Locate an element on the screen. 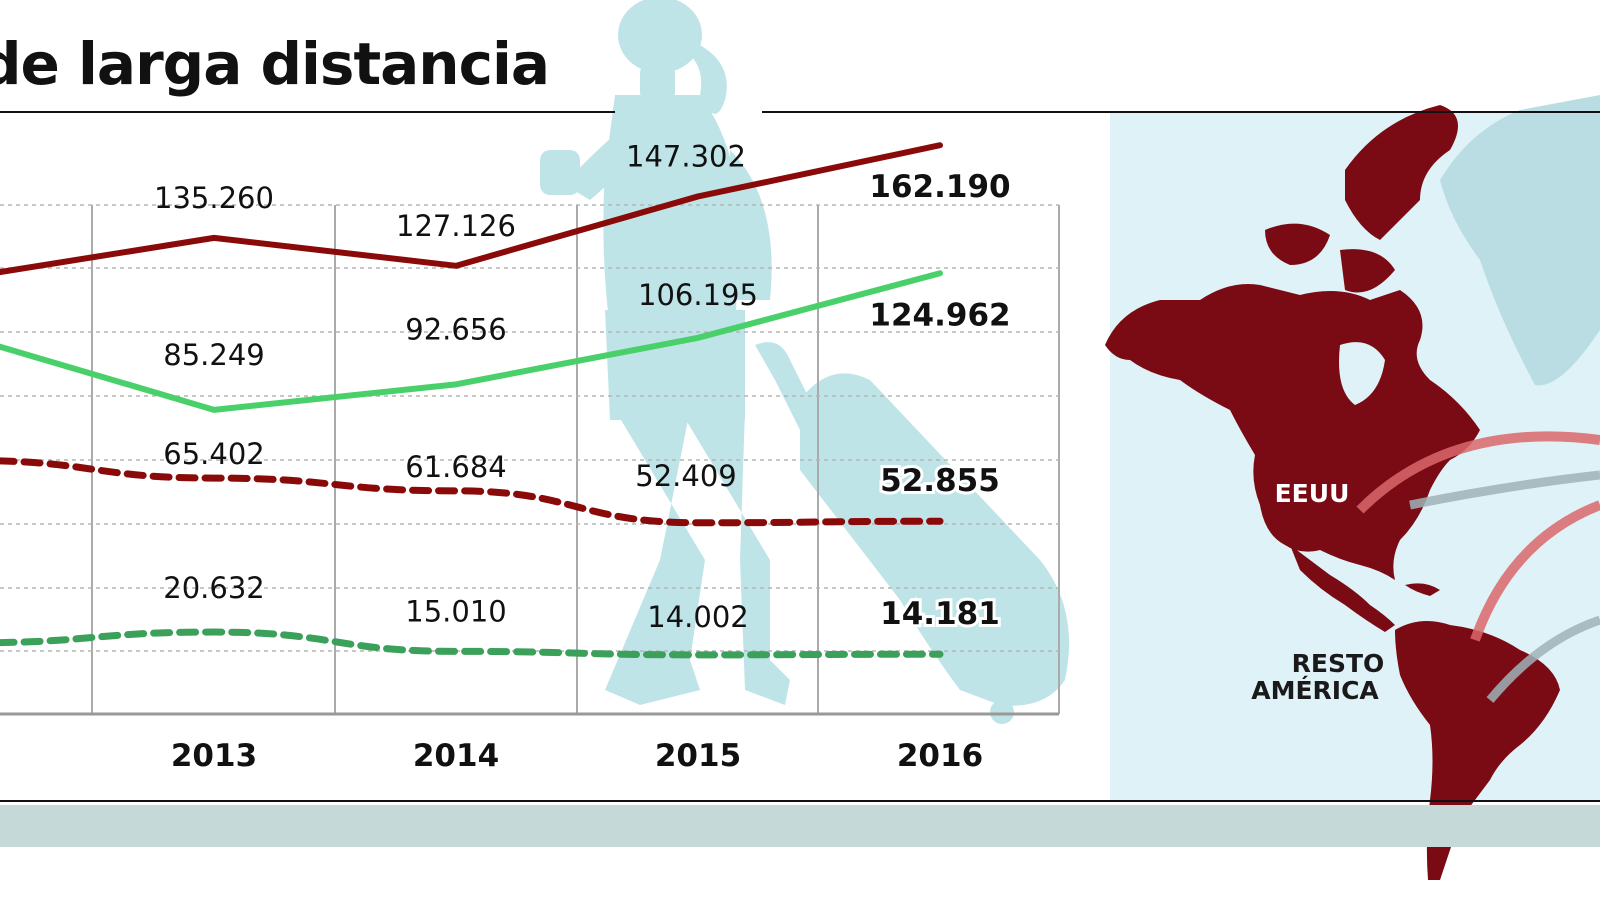  x-tick-label: 2013 is located at coordinates (214, 756).